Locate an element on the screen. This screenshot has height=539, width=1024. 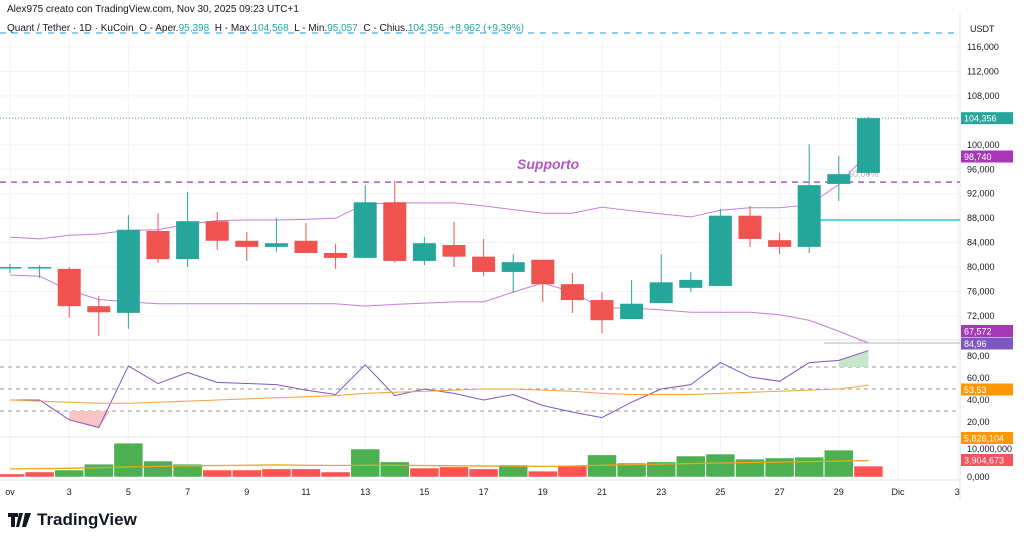
price-axis-label: 84,000 is located at coordinates (981, 243).